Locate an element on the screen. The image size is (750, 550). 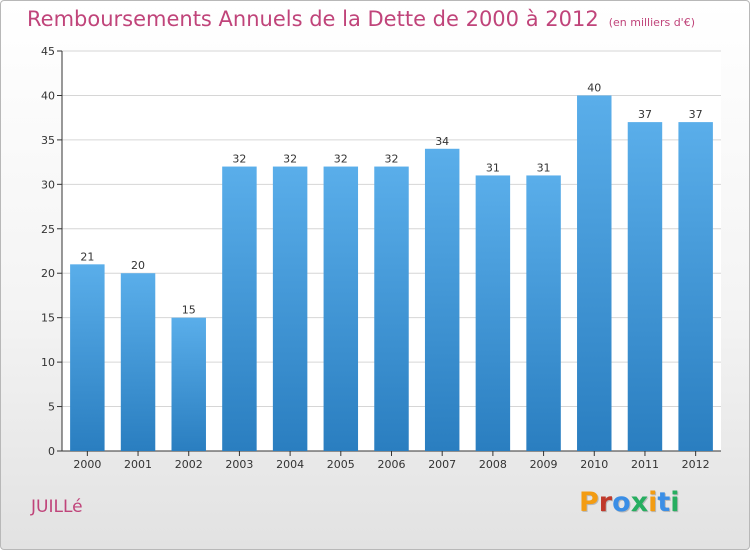
proxiti-logo: Proxiti is located at coordinates (629, 502).